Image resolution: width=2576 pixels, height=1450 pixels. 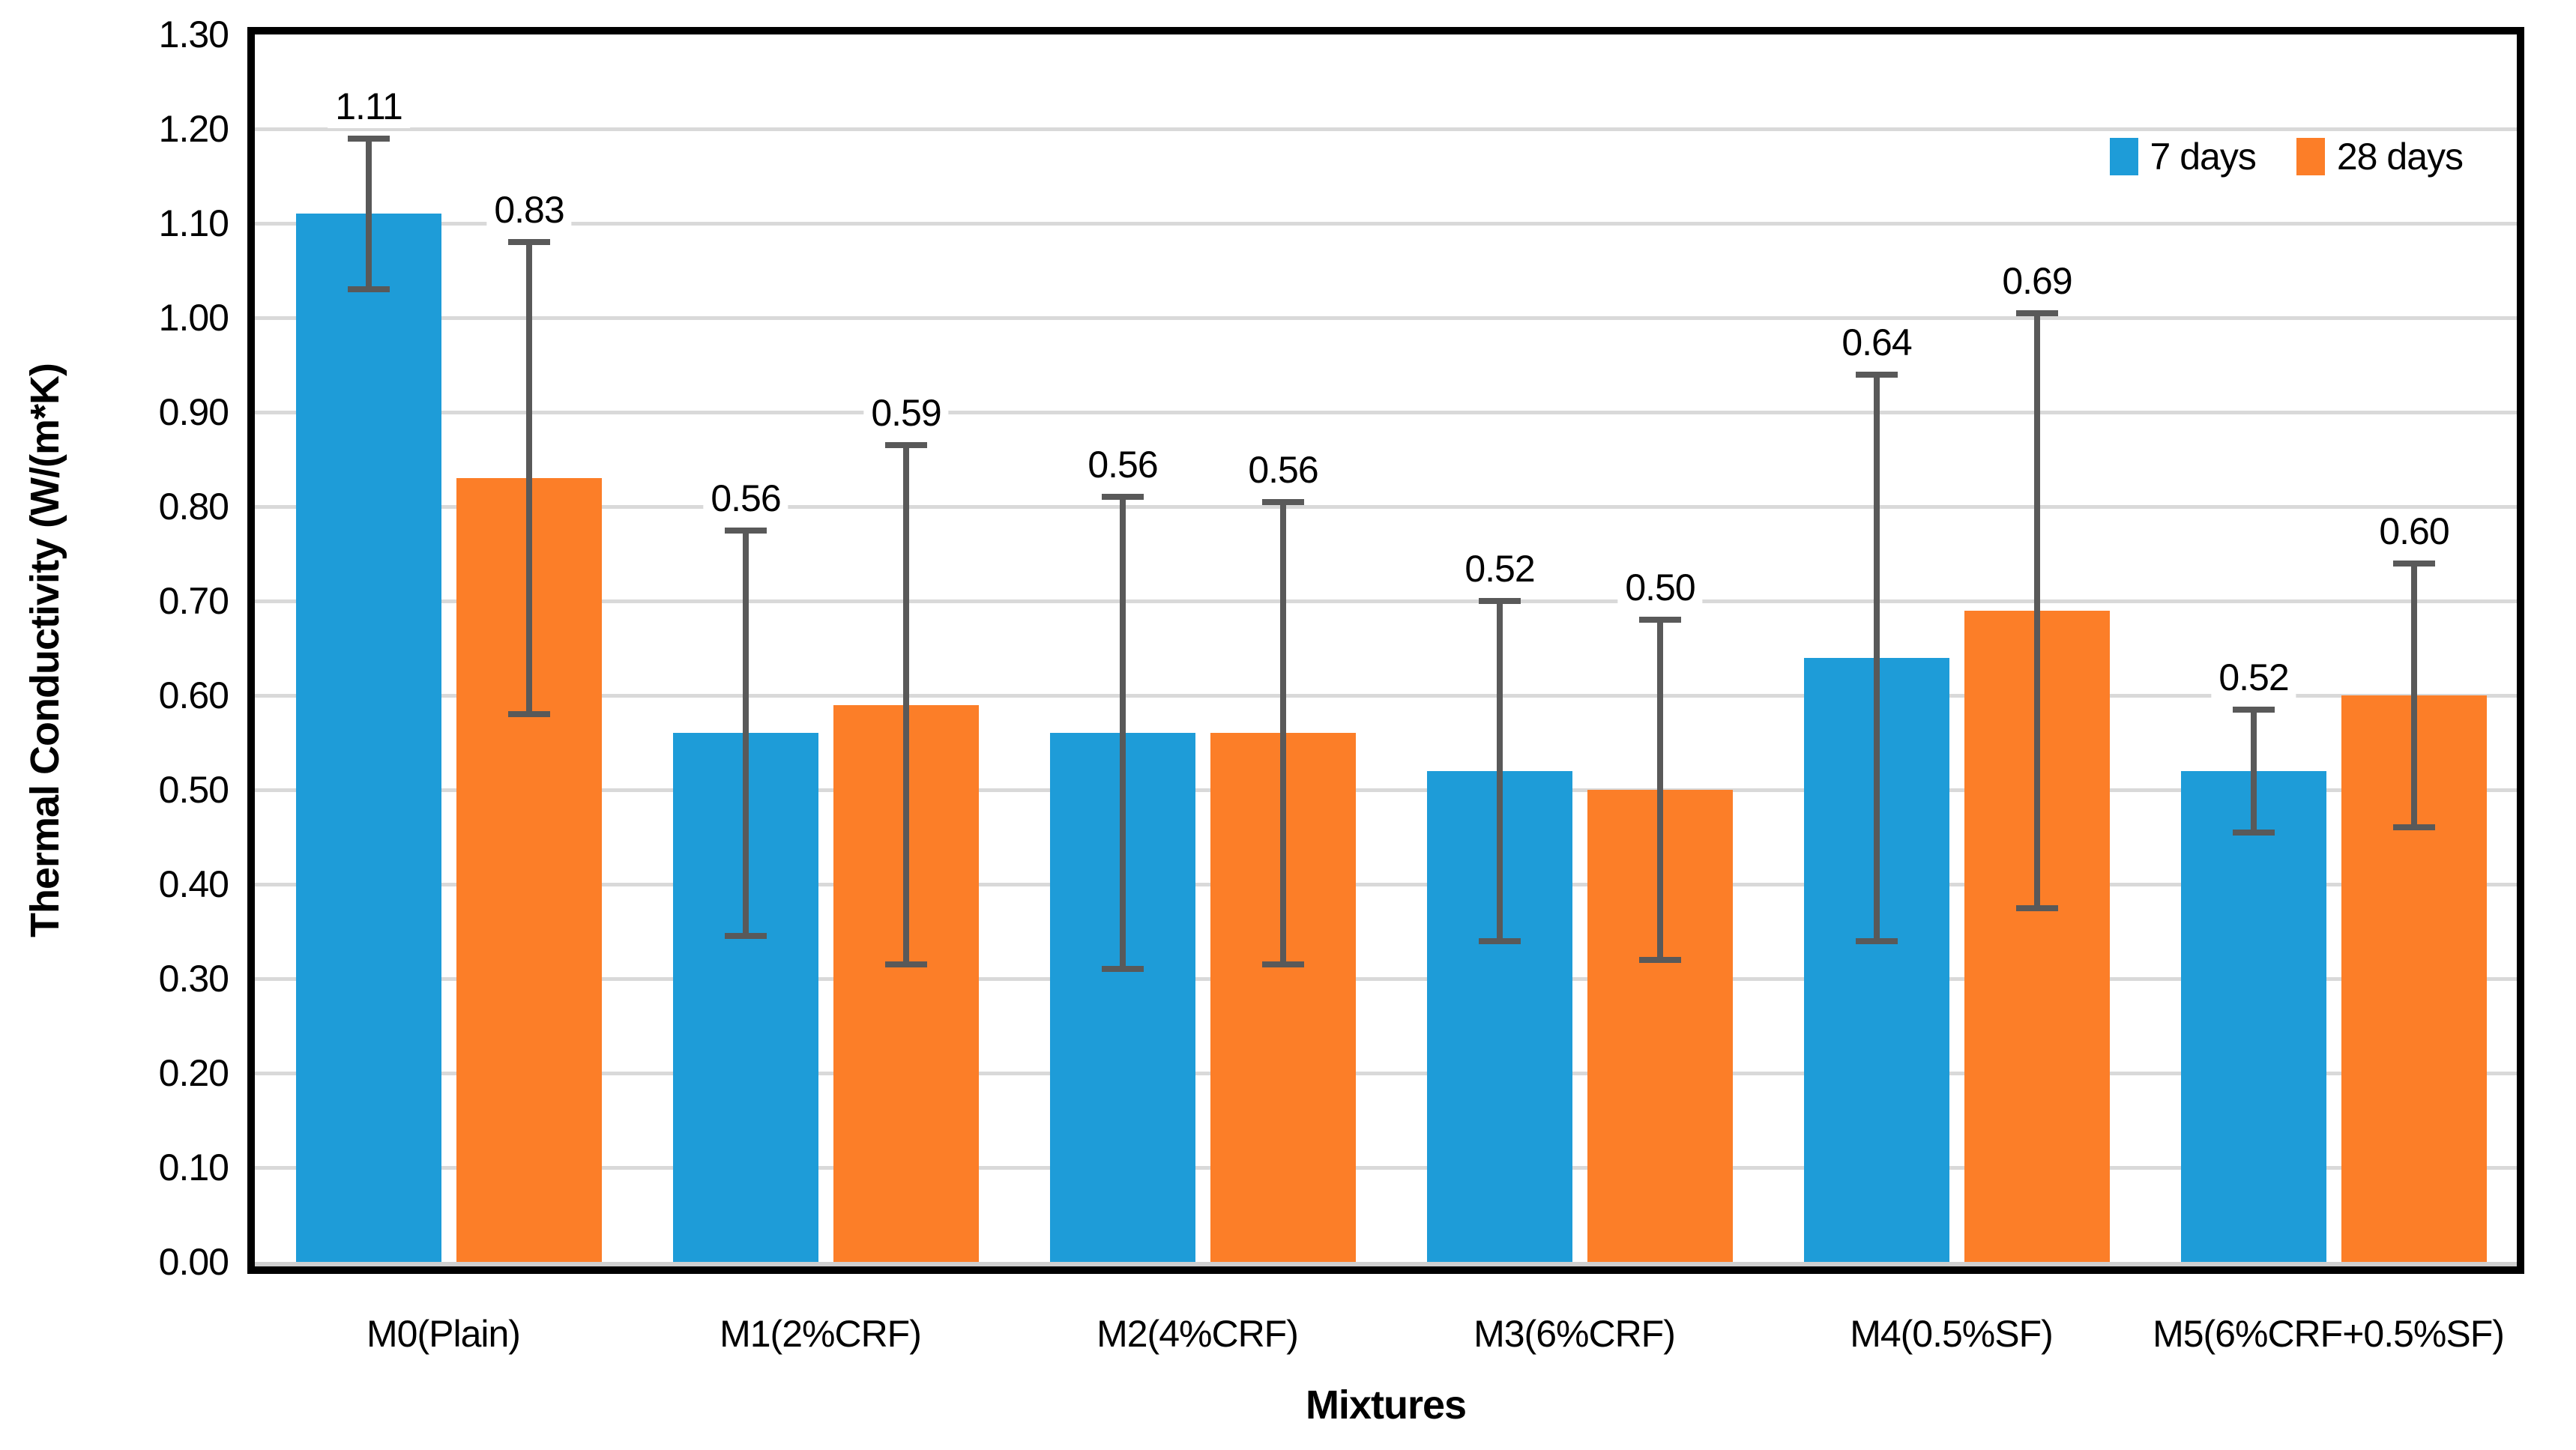 What do you see at coordinates (821, 1334) in the screenshot?
I see `x-axis-category-label: M1(2%CRF)` at bounding box center [821, 1334].